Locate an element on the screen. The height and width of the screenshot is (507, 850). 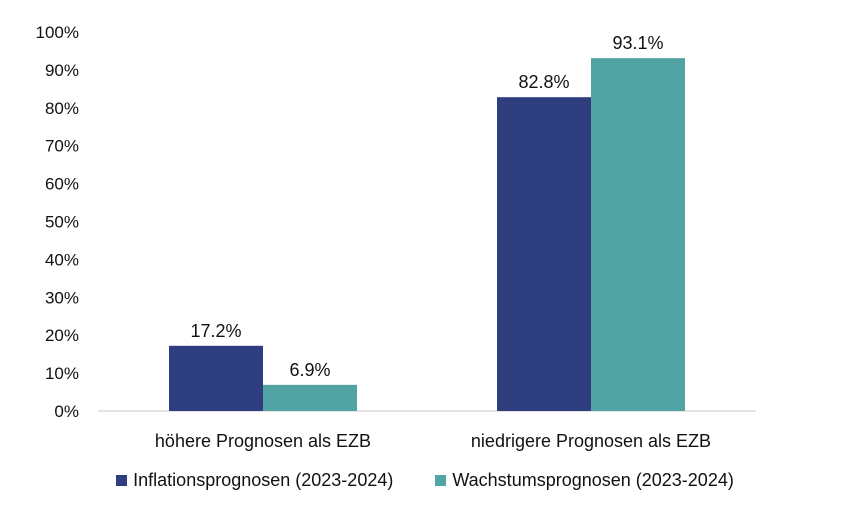
y-tick-label: 20% is located at coordinates (62, 335).